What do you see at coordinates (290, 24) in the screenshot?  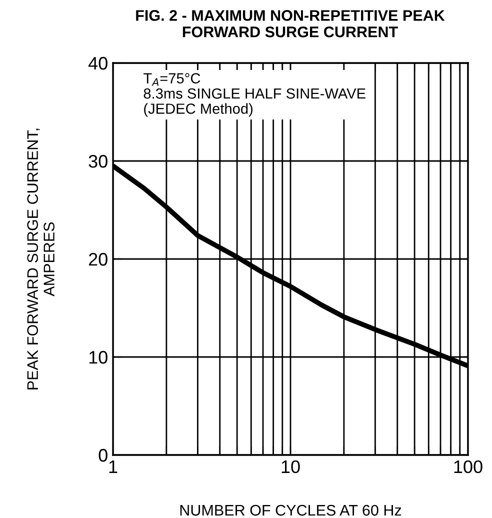 I see `chart-title: FIG. 2 - MAXIMUM NON-REPETITIVE PEAK FORWARD SURGE CURRENT` at bounding box center [290, 24].